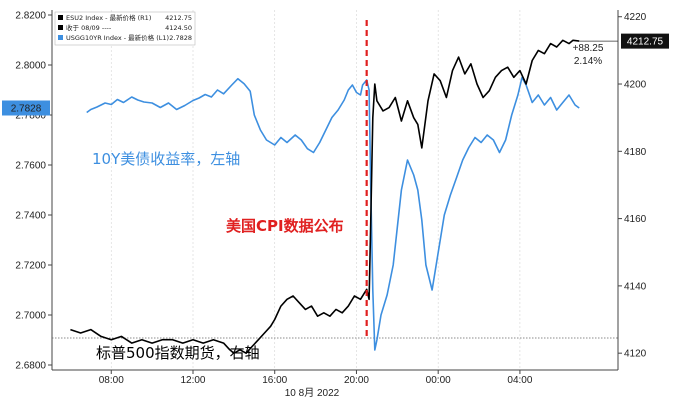 Image resolution: width=681 pixels, height=402 pixels. I want to click on left-tick-label: 2.7000, so click(30, 316).